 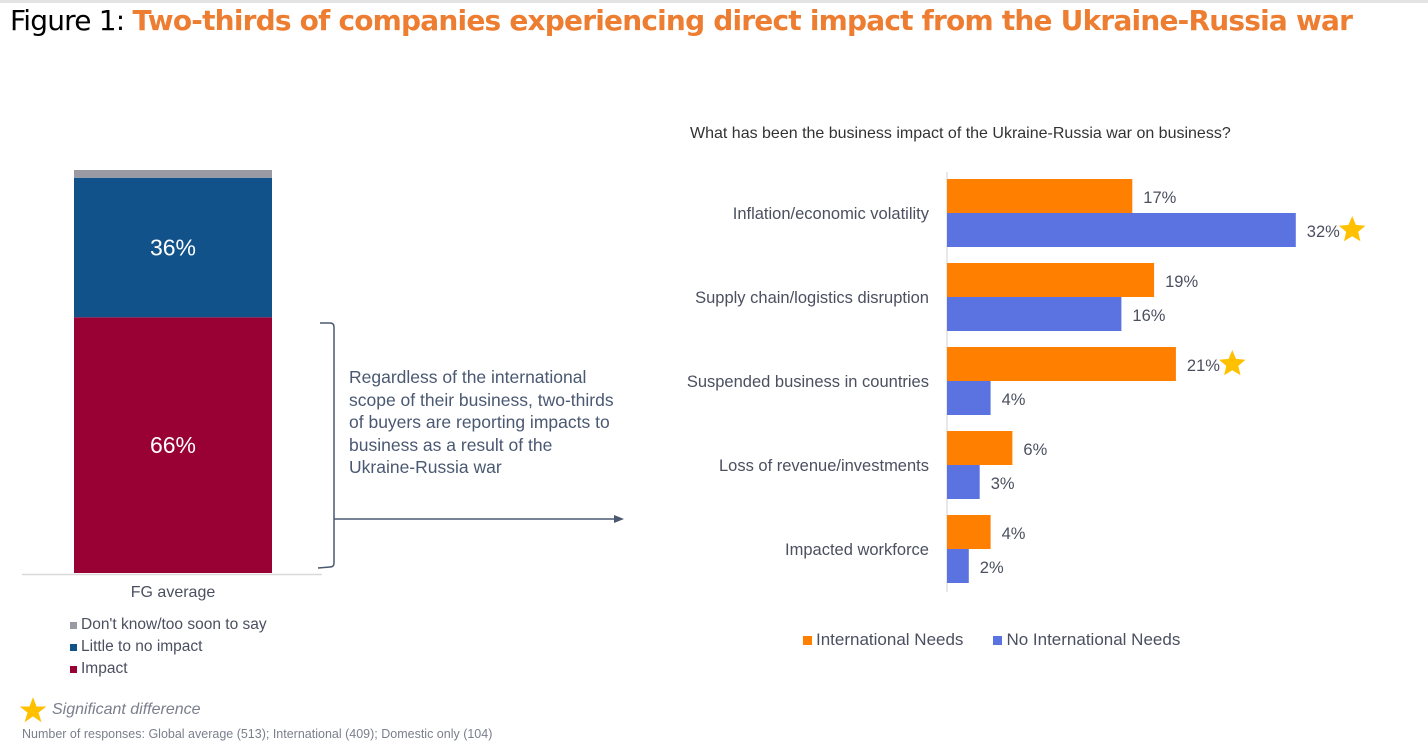 I want to click on legend-item-little-impact: Little to no impact, so click(x=168, y=647).